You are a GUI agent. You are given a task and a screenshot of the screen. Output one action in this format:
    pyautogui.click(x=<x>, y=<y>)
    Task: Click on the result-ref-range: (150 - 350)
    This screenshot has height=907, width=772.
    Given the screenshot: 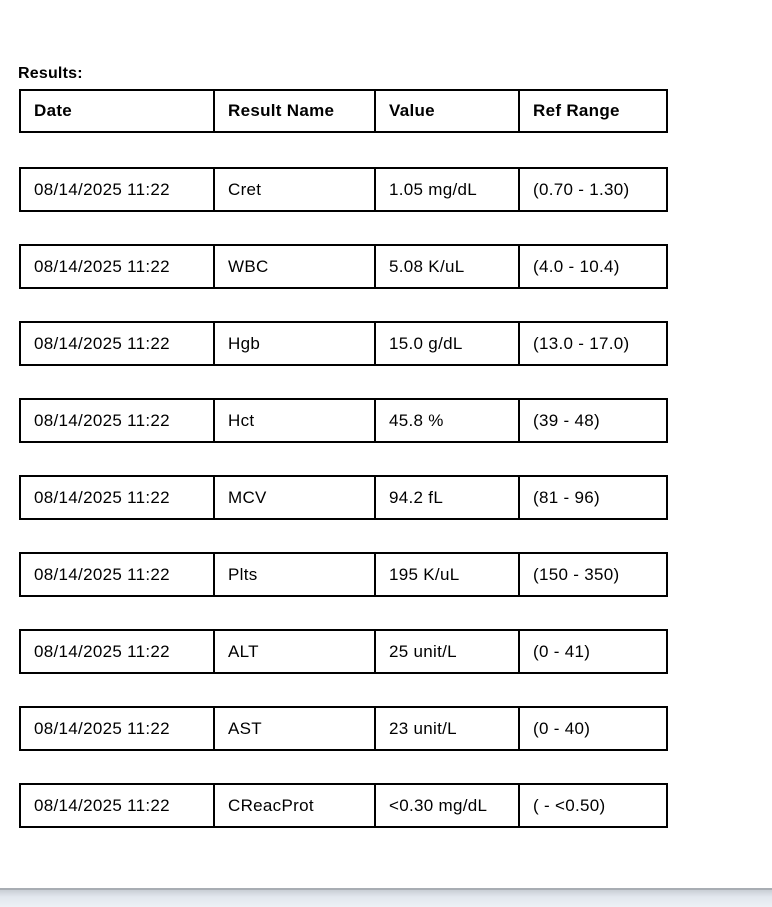 What is the action you would take?
    pyautogui.click(x=576, y=574)
    